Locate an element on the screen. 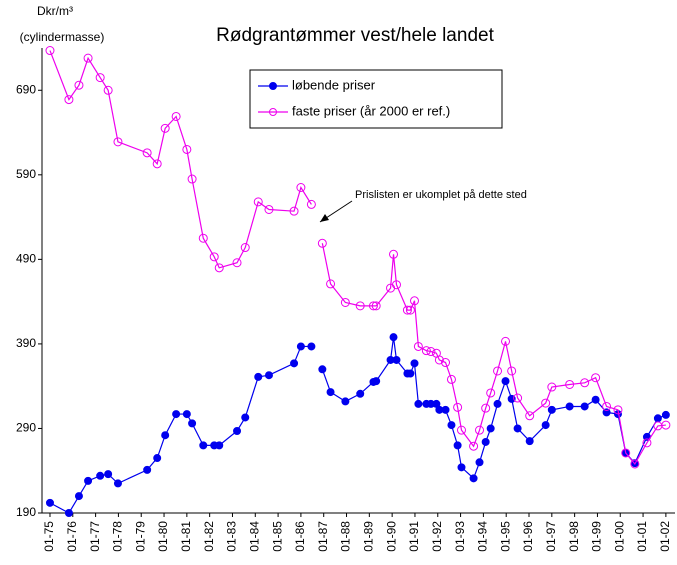 The width and height of the screenshot is (677, 565). x-tick-label: 01-80 is located at coordinates (163, 536).